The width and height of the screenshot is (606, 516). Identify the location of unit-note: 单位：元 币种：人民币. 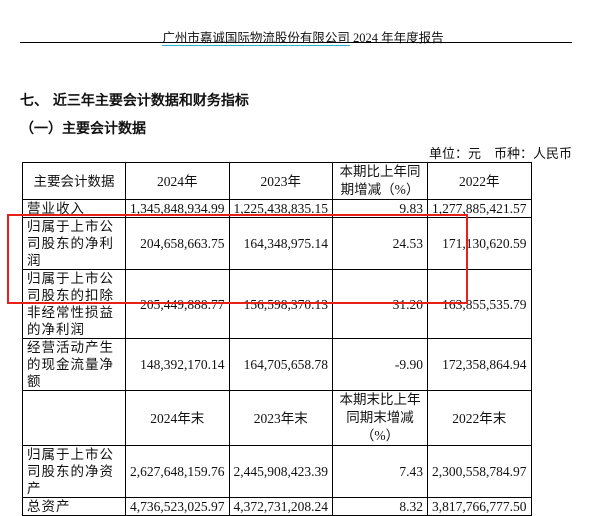
(500, 153).